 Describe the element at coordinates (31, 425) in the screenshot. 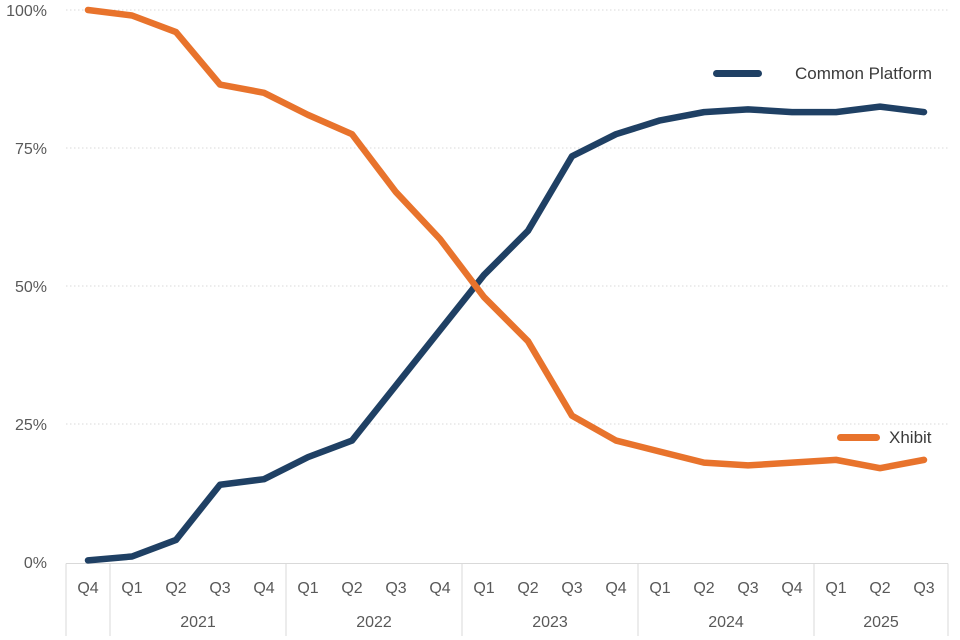

I see `y-tick-label: 25%` at that location.